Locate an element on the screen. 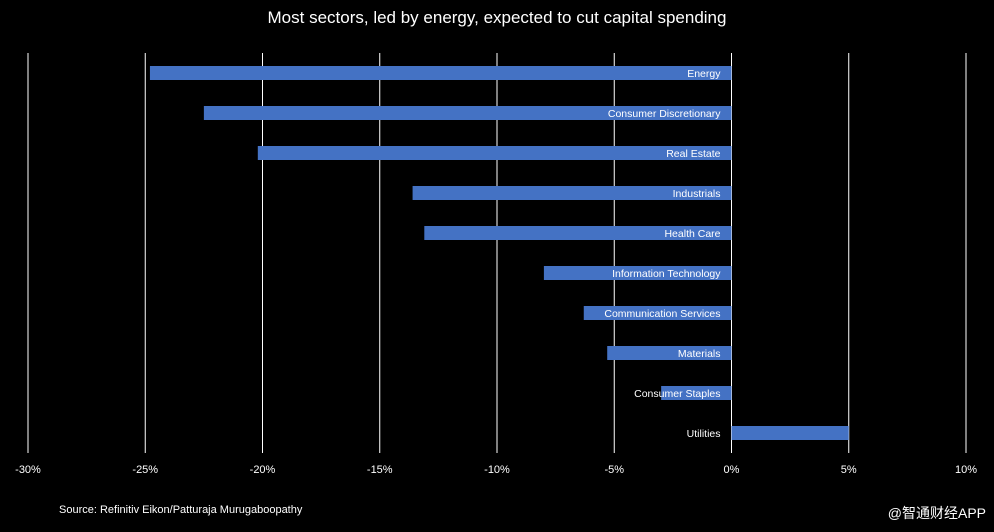 The height and width of the screenshot is (532, 994). category-label: Information Technology is located at coordinates (666, 274).